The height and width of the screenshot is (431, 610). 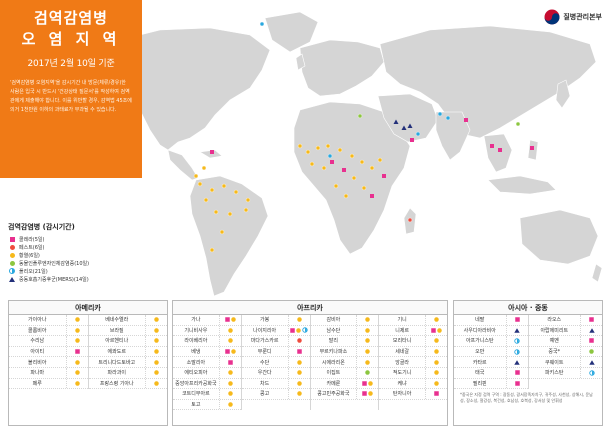 I want to click on middle-east, so click(x=408, y=118).